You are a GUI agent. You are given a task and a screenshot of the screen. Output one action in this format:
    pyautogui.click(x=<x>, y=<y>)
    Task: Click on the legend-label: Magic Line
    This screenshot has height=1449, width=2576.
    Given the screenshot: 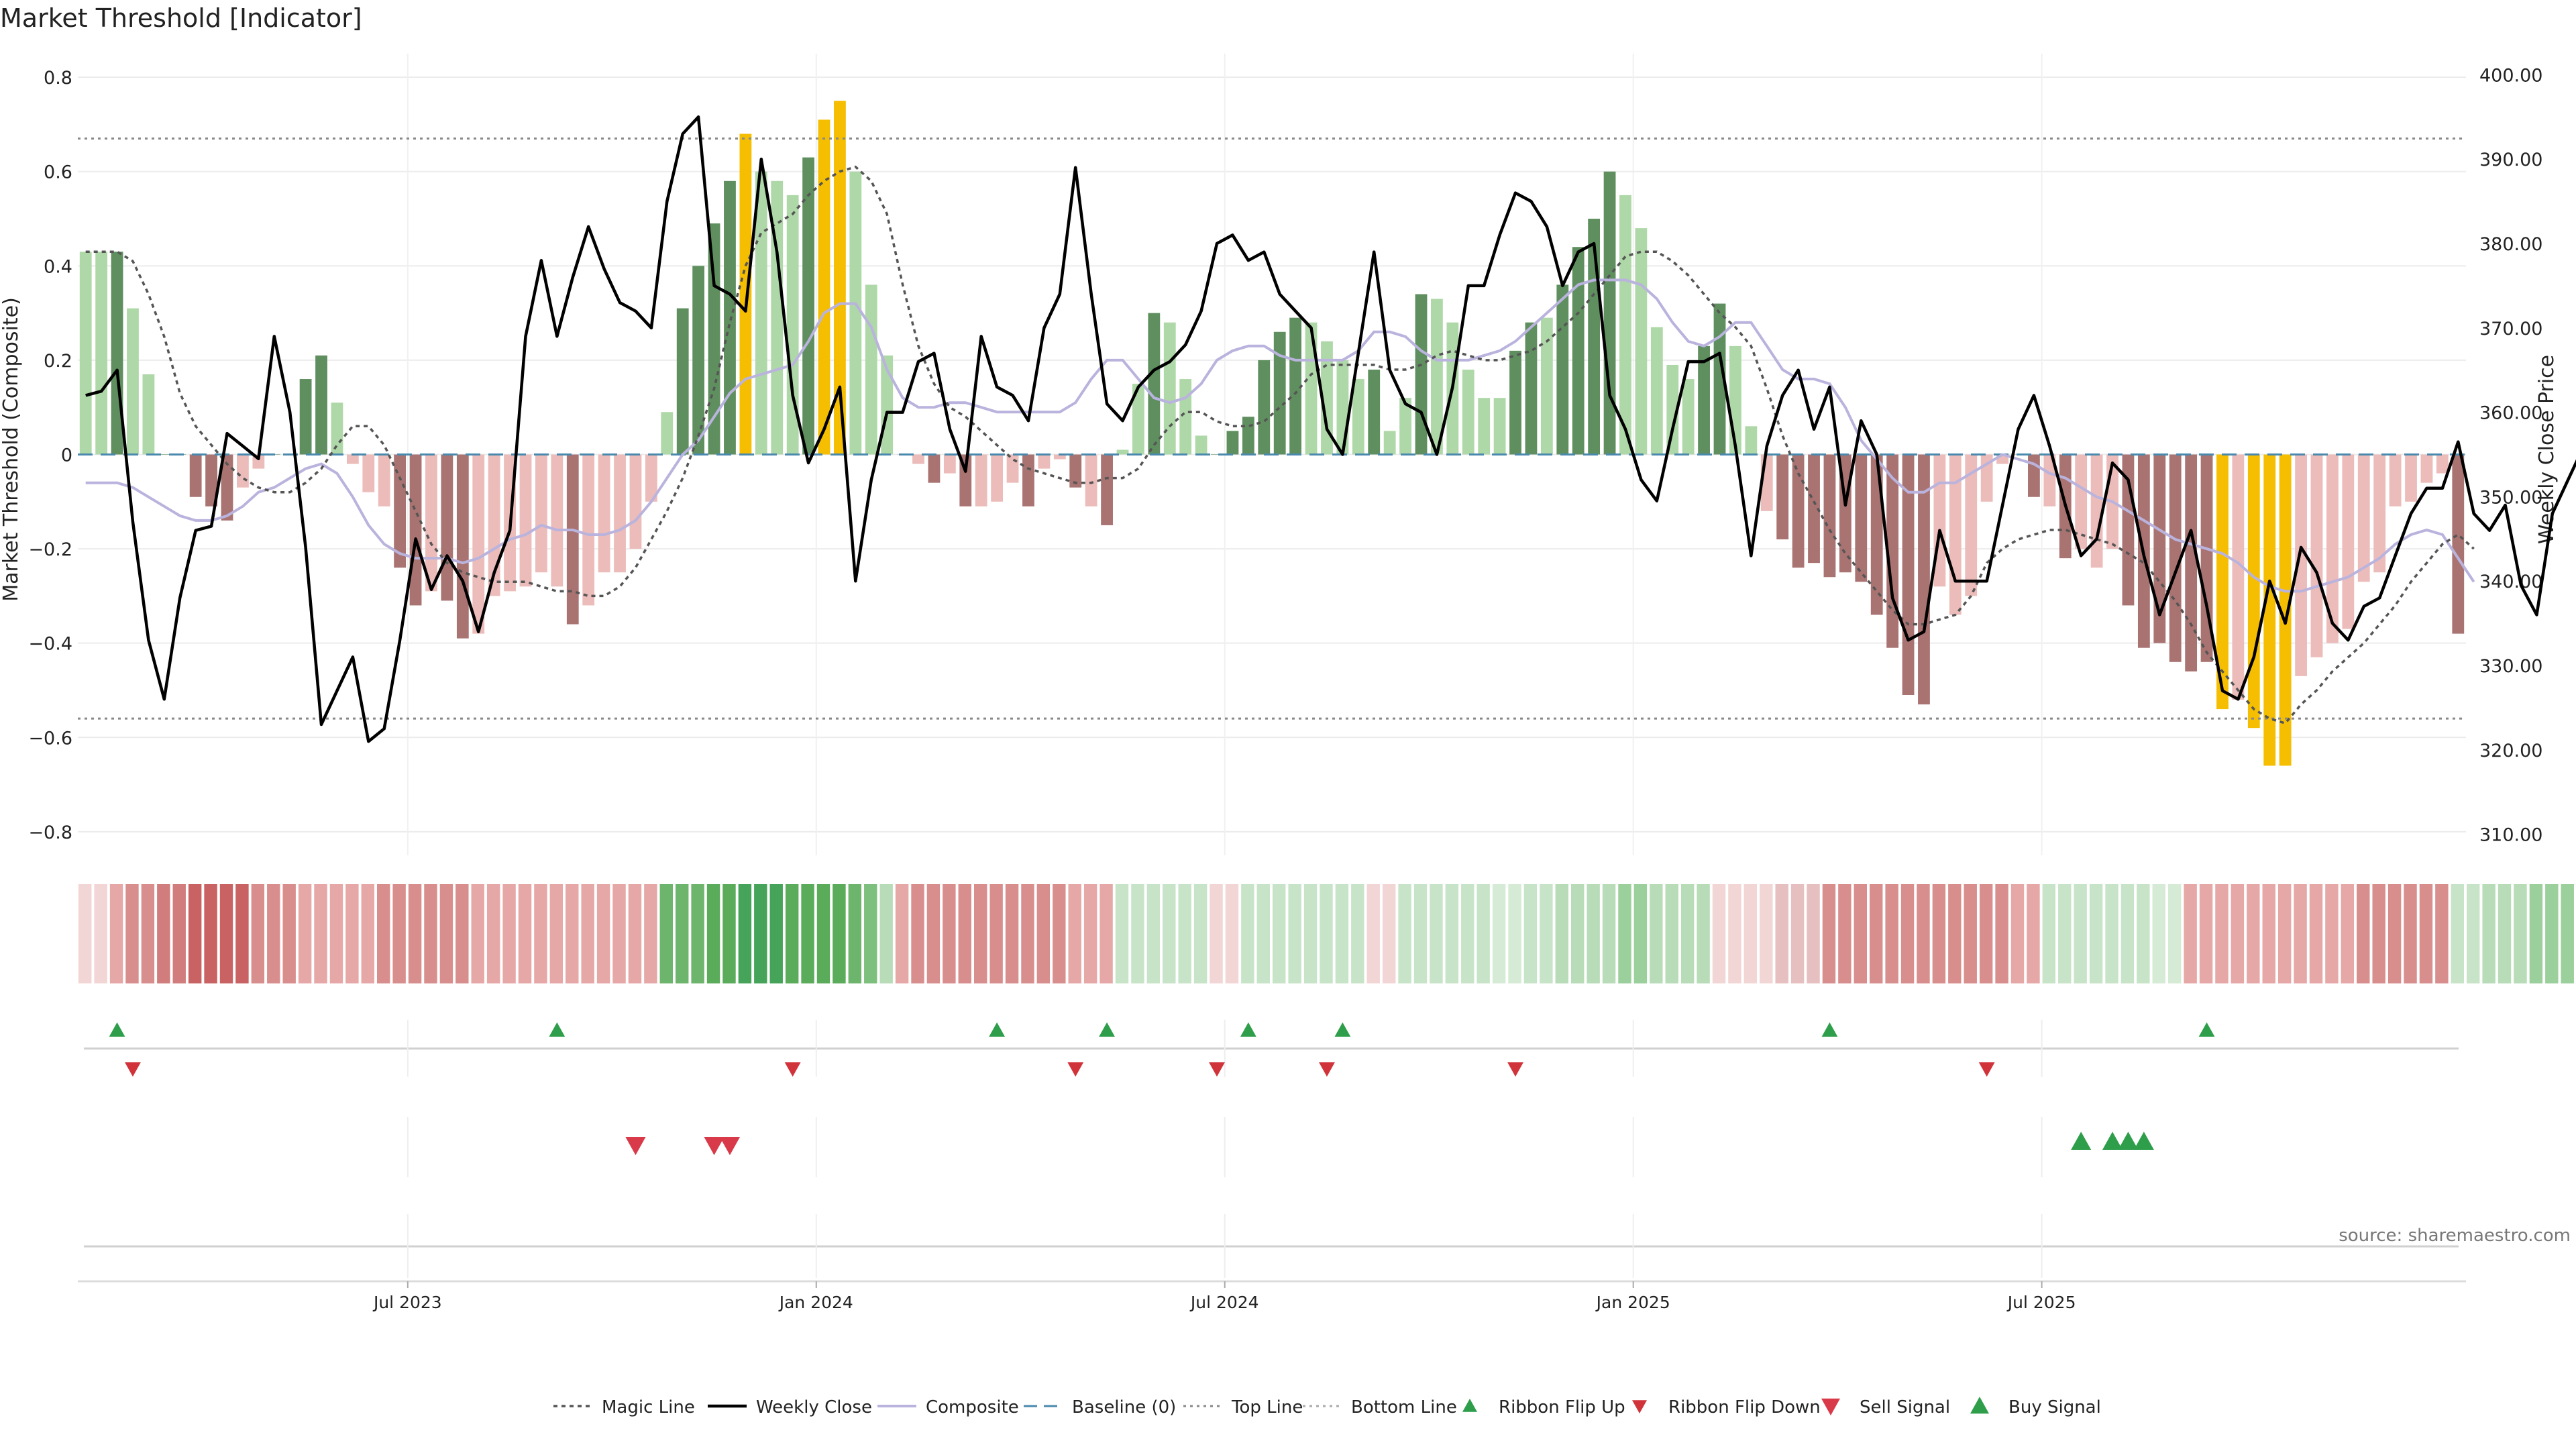 What is the action you would take?
    pyautogui.click(x=648, y=1407)
    